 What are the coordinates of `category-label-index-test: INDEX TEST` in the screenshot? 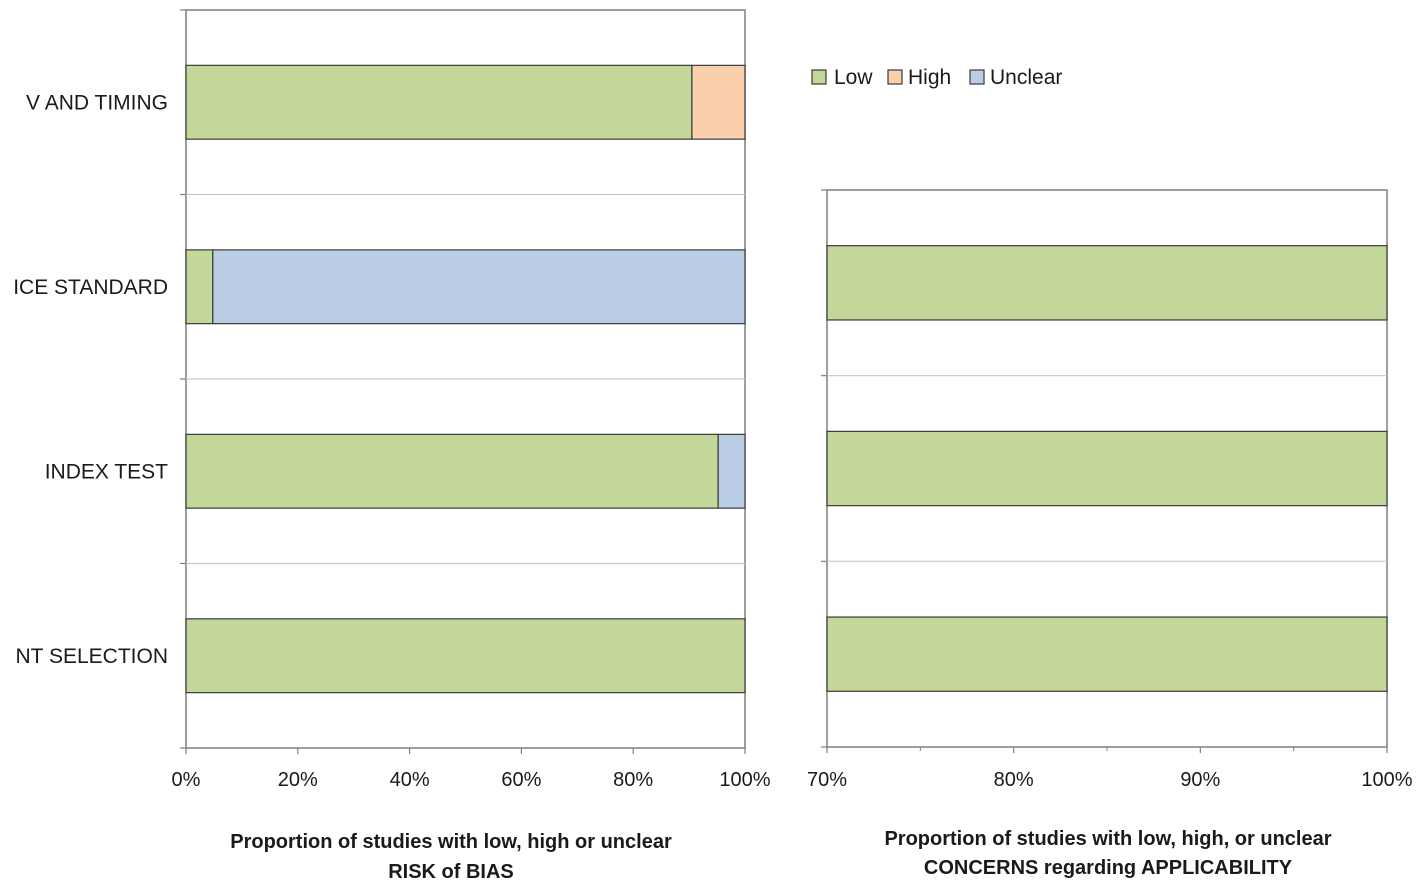 It's located at (106, 471).